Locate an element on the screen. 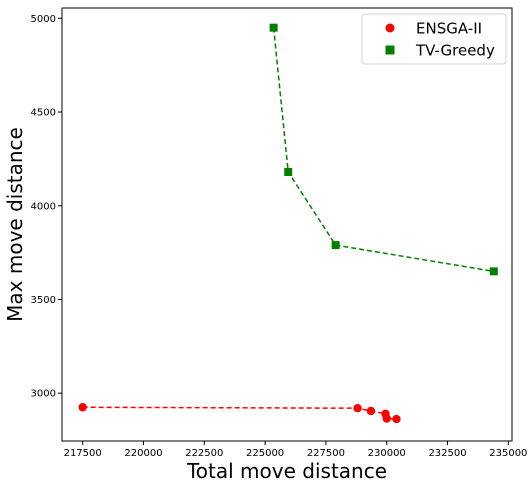 This screenshot has width=530, height=489. x-tick-label: 230000 is located at coordinates (387, 453).